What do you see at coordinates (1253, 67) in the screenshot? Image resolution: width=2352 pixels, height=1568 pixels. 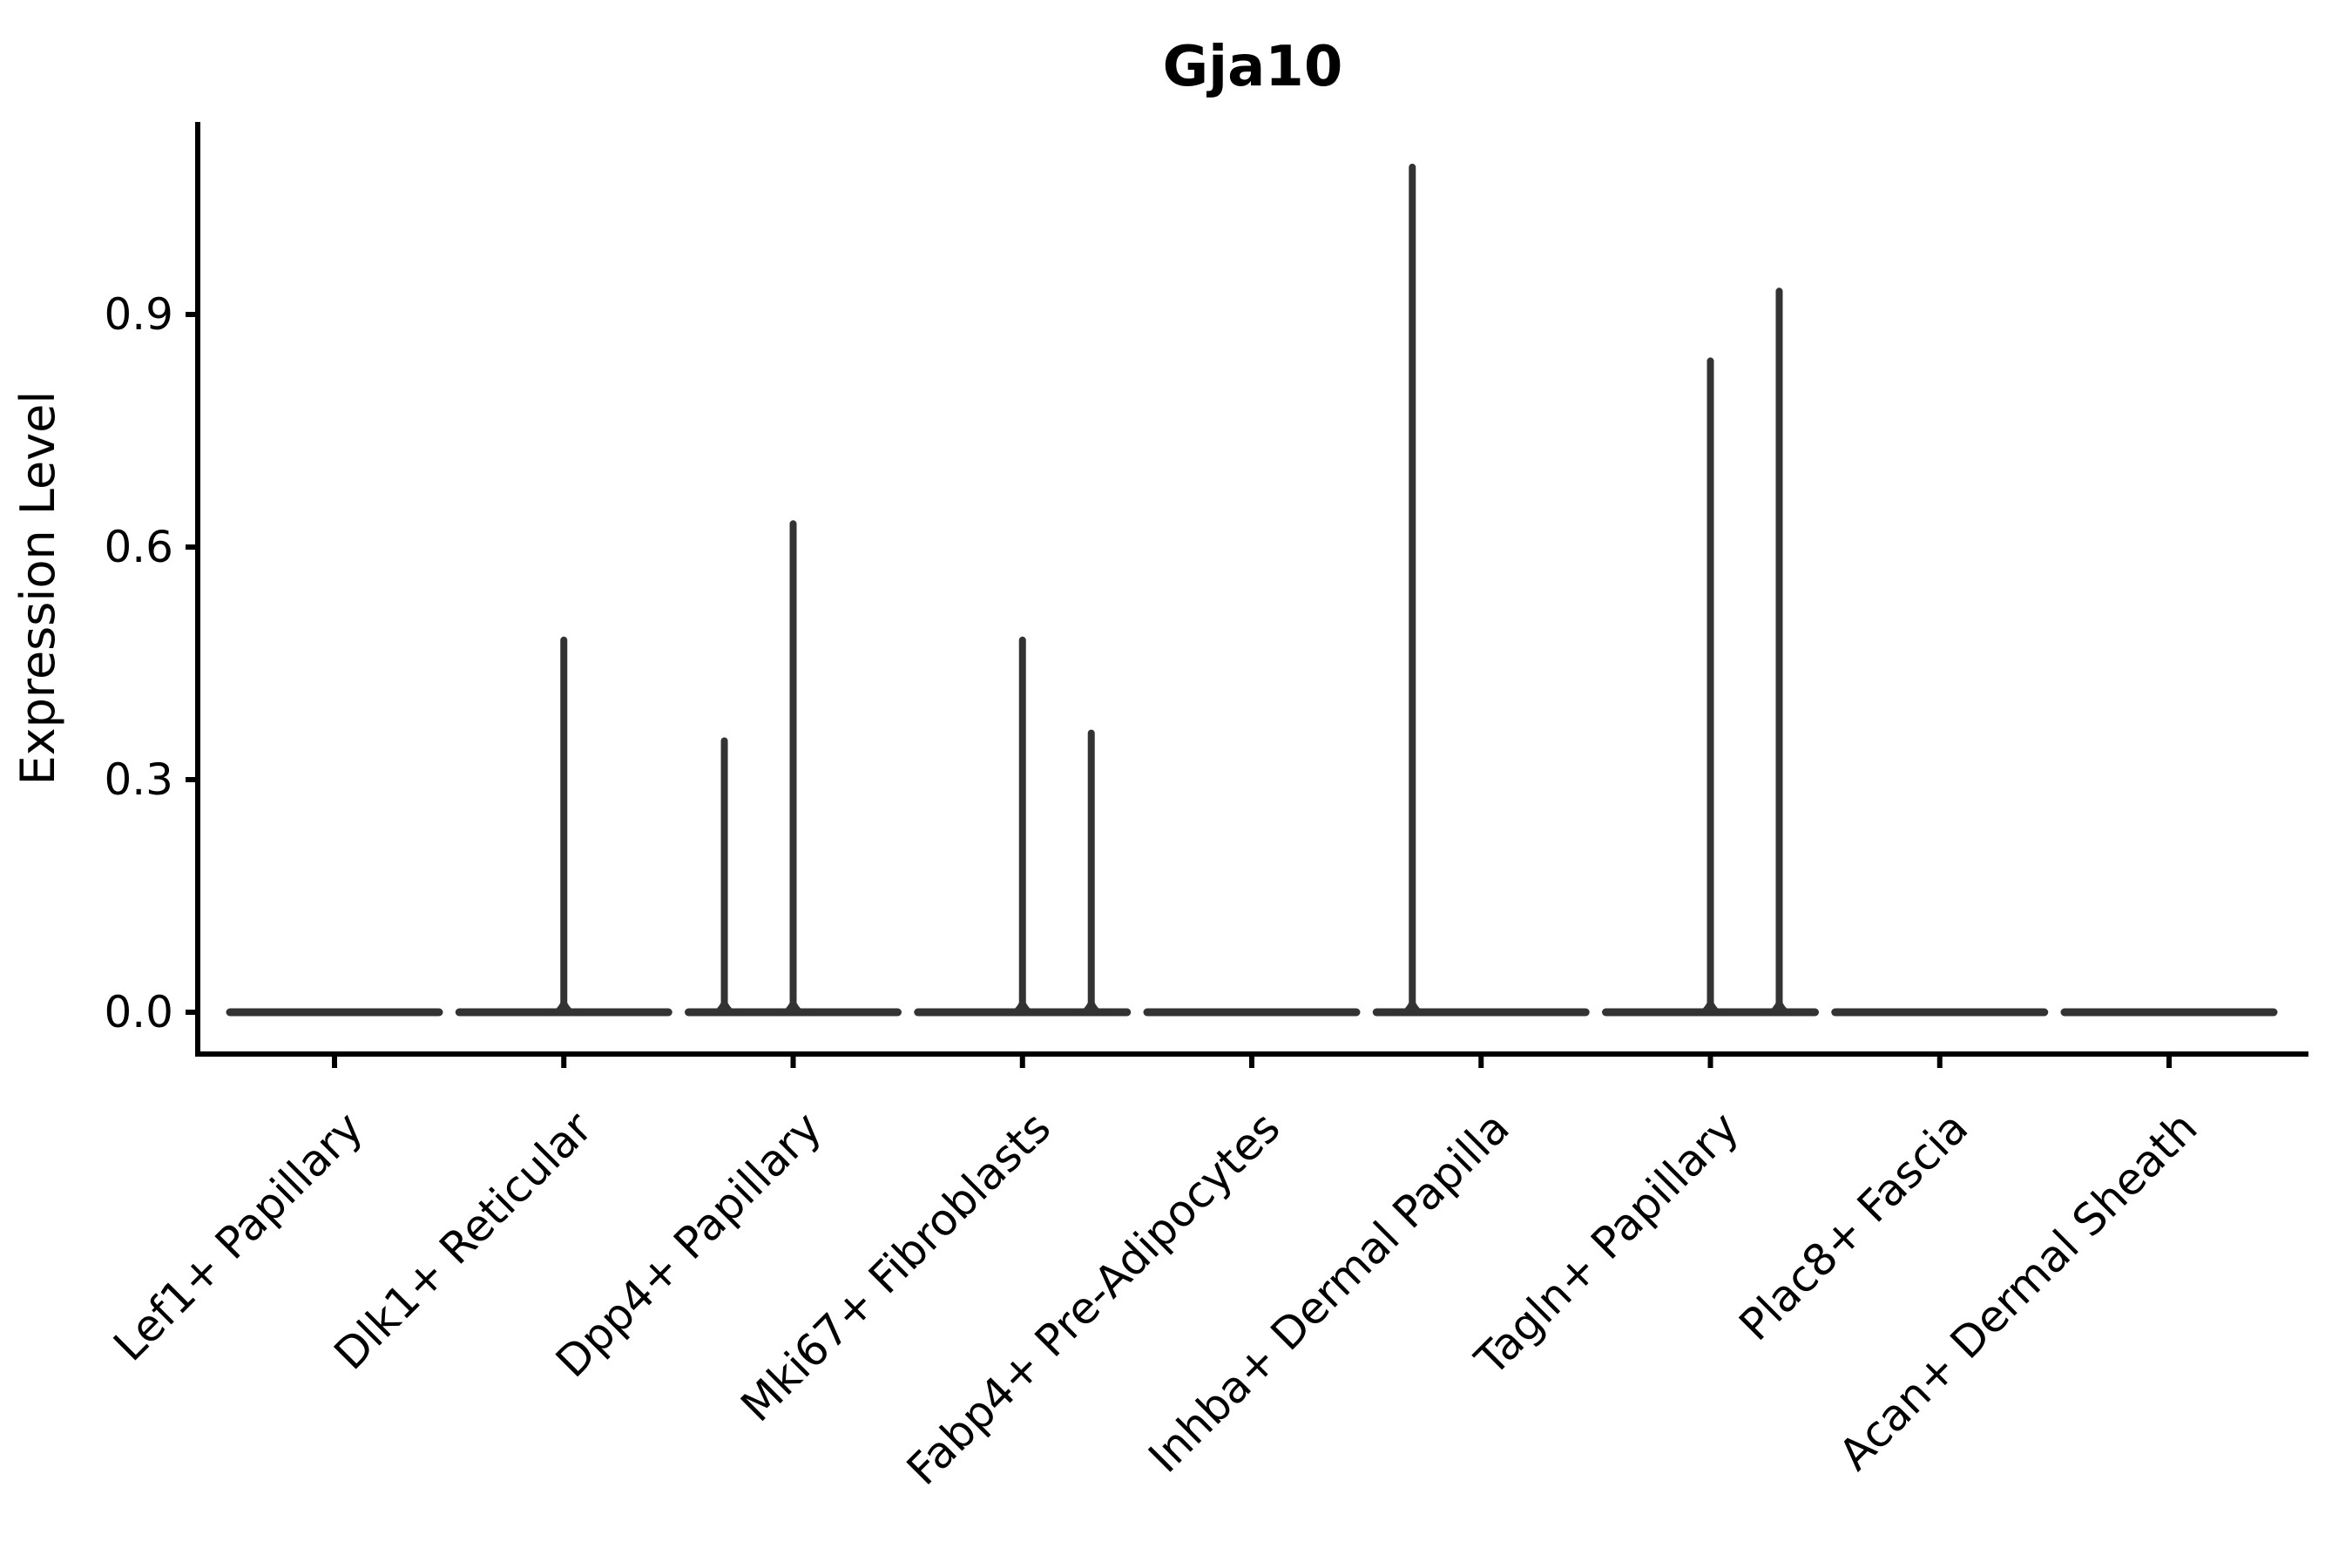 I see `chart-title: Gja10` at bounding box center [1253, 67].